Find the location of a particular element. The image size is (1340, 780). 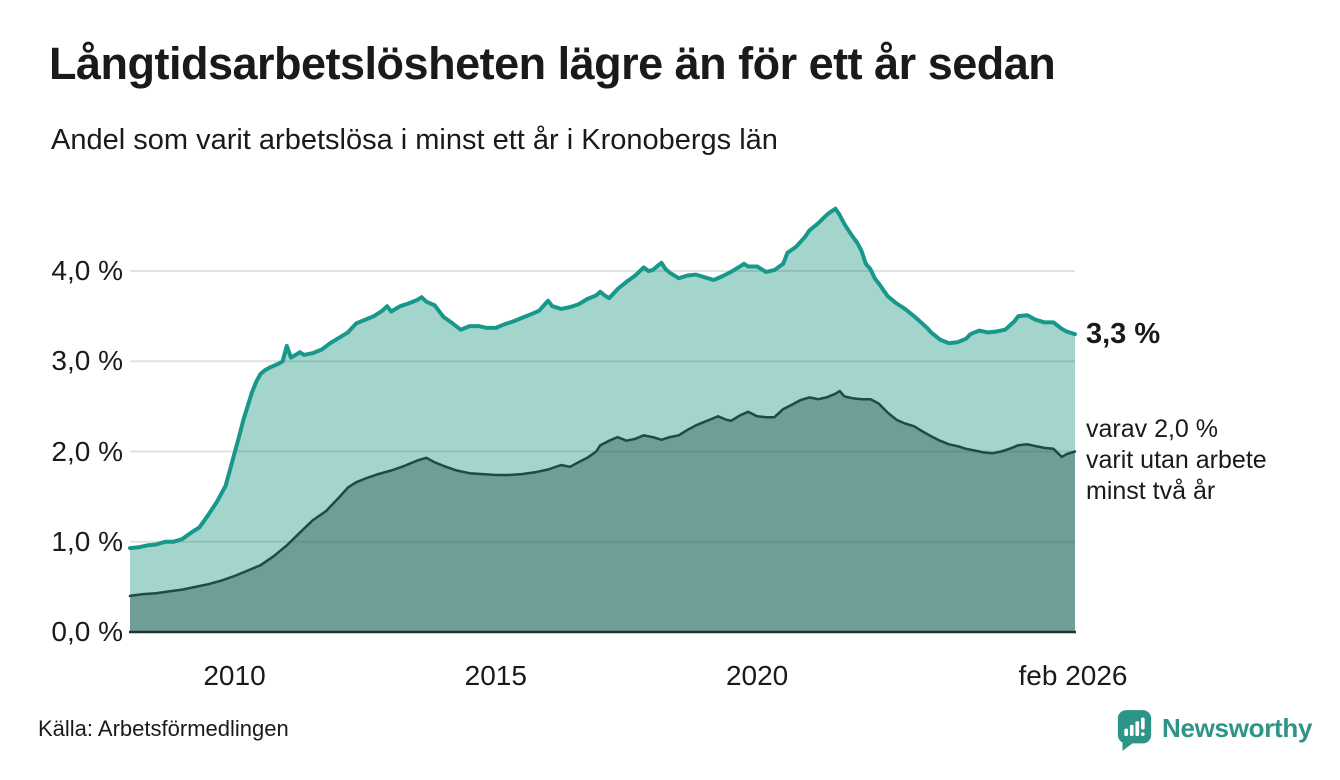

x-tick-label: 2010 is located at coordinates (234, 675).